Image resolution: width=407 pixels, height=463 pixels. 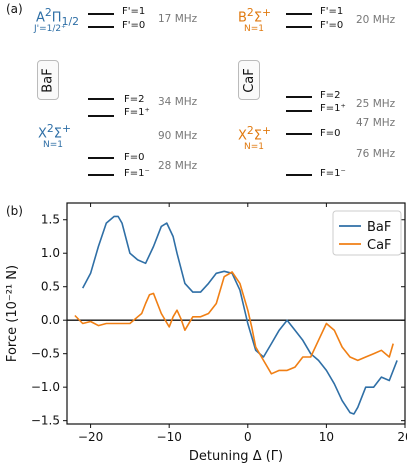 What do you see at coordinates (55, 132) in the screenshot?
I see `baf-ground-state-term: X2Σ+` at bounding box center [55, 132].